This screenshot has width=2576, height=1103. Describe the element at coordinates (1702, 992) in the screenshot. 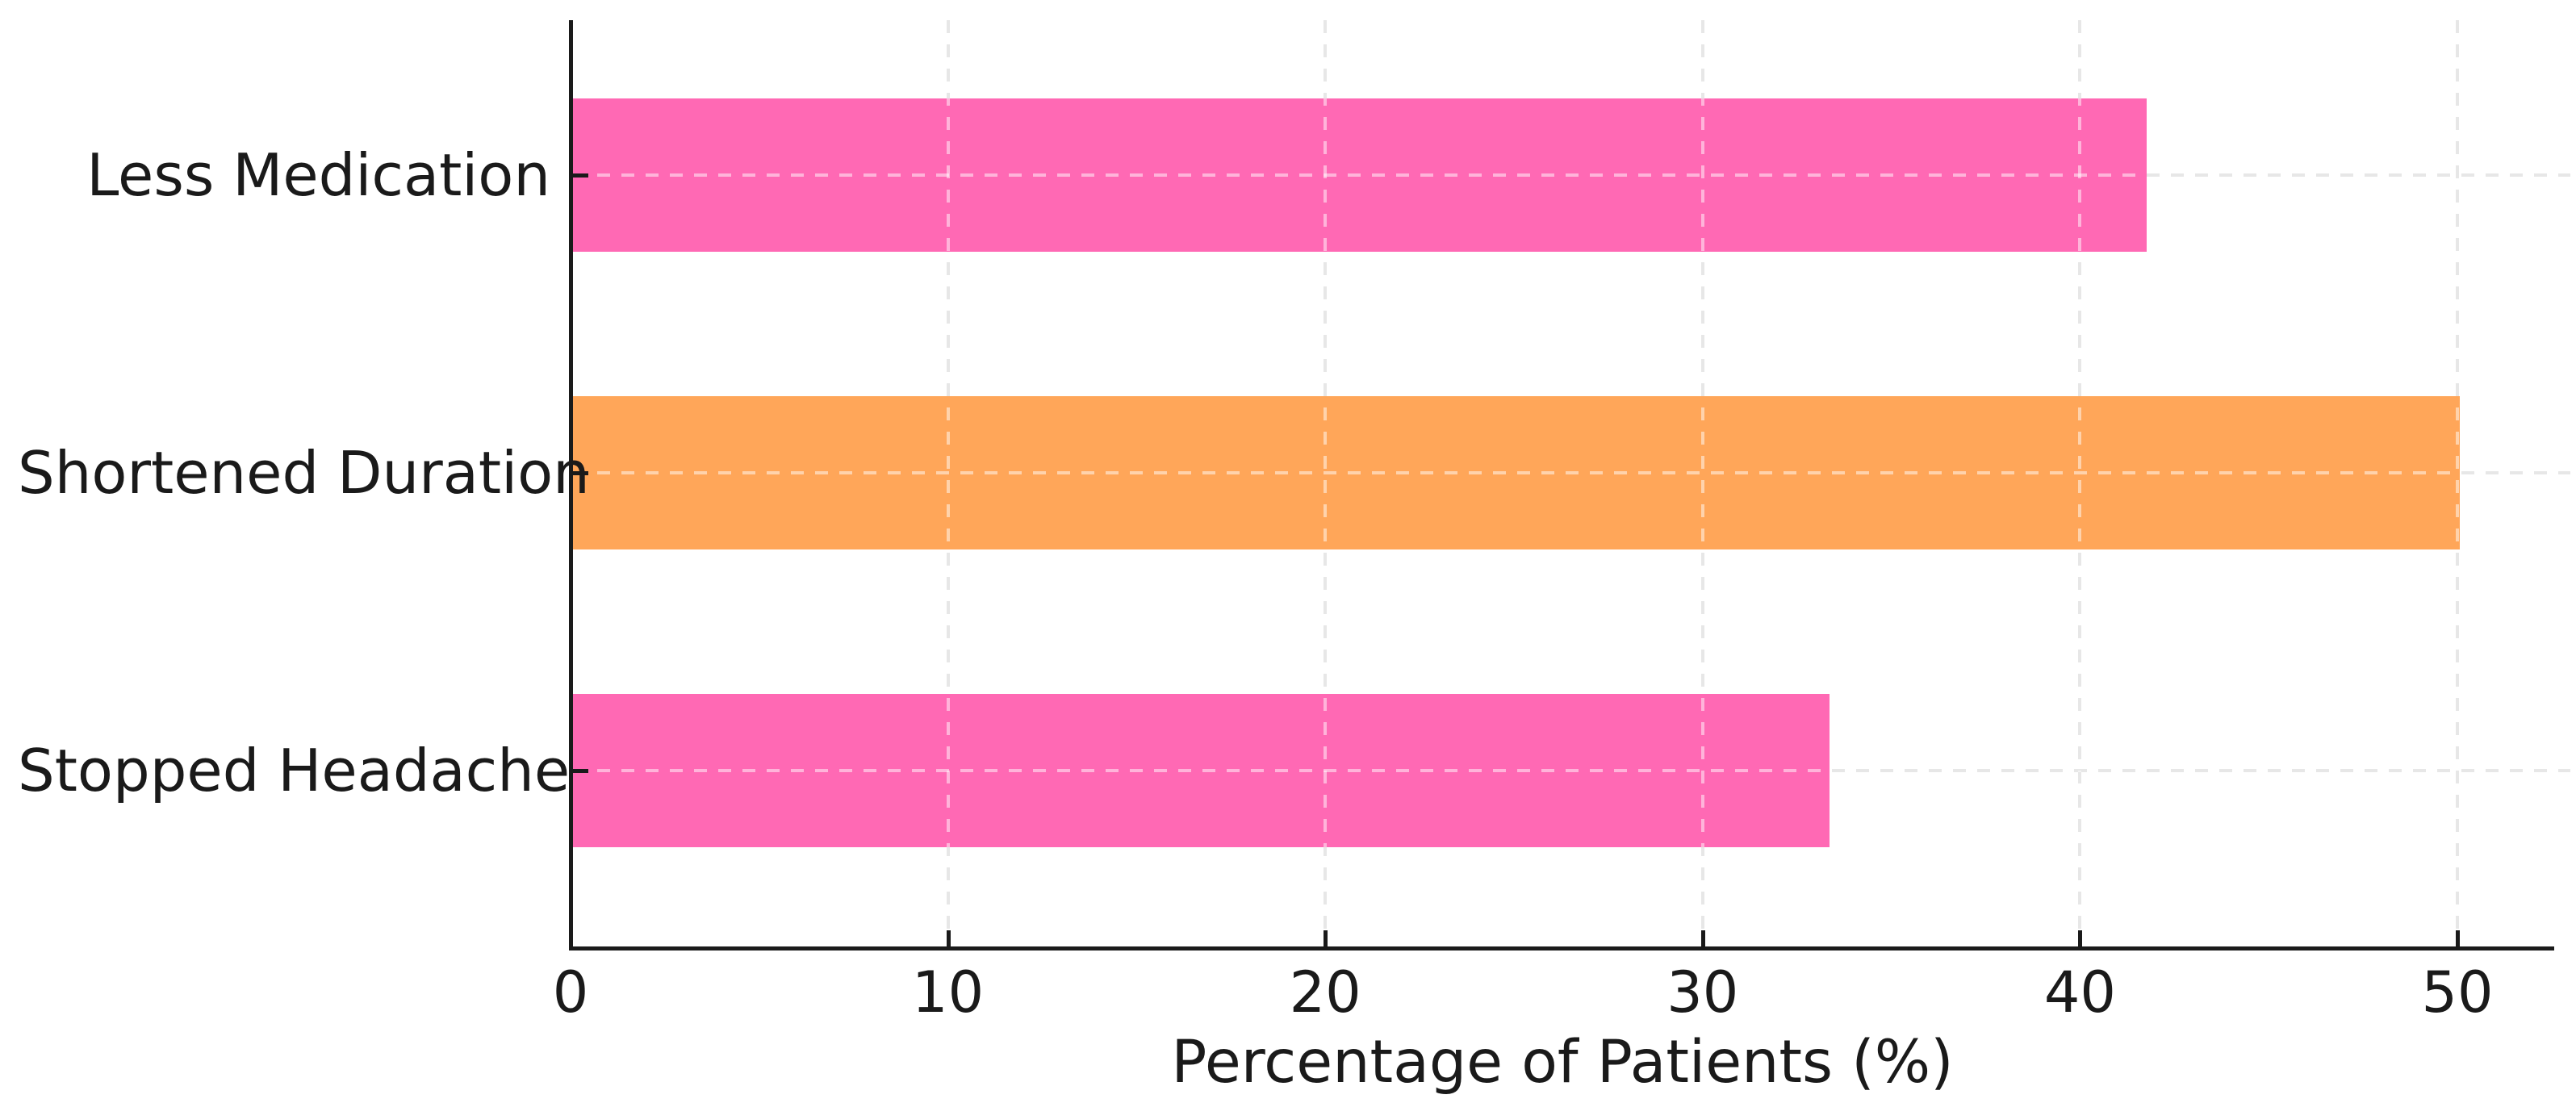

I see `x-tick-label: 30` at that location.